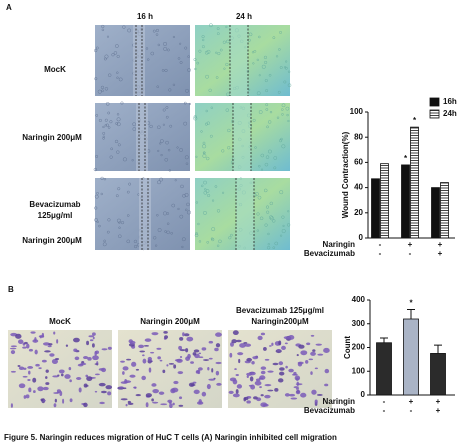 The width and height of the screenshot is (474, 443). What do you see at coordinates (52, 240) in the screenshot?
I see `row-label: Naringin 200μM` at bounding box center [52, 240].